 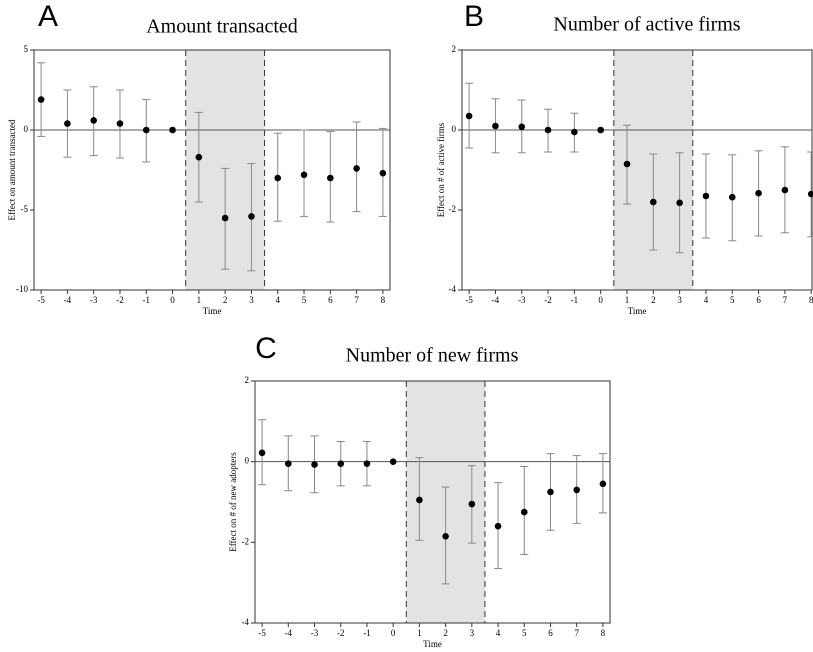 I want to click on chart-title: Number of active firms, so click(x=646, y=25).